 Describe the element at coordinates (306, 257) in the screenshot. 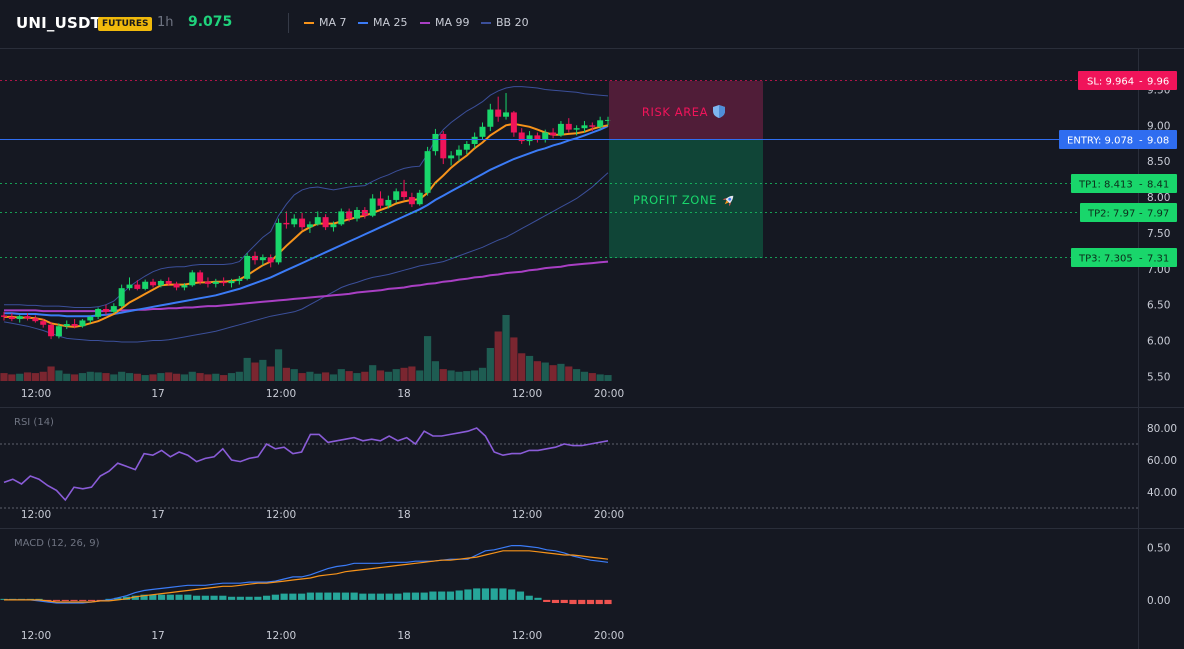

I see `bb-lower-line` at that location.